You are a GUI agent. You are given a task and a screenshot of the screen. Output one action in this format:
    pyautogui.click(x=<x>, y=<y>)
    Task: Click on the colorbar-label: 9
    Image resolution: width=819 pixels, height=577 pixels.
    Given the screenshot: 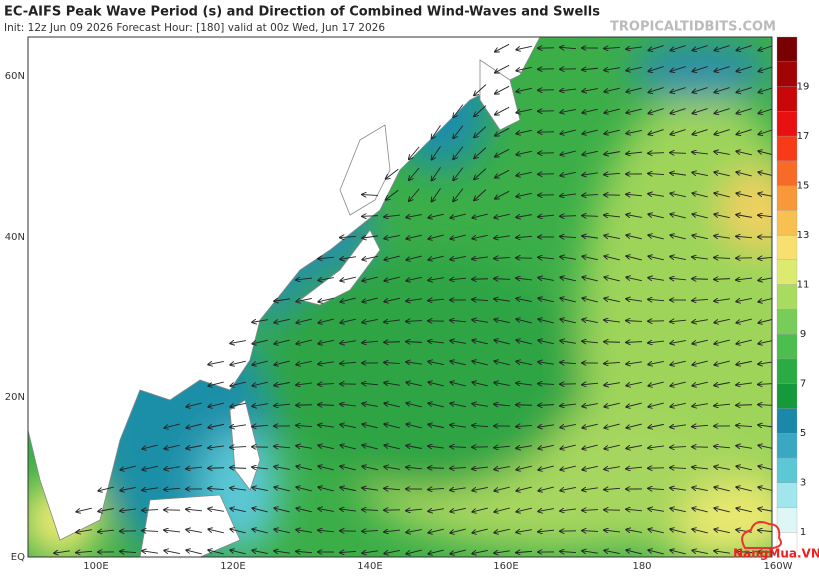 What is the action you would take?
    pyautogui.click(x=803, y=334)
    